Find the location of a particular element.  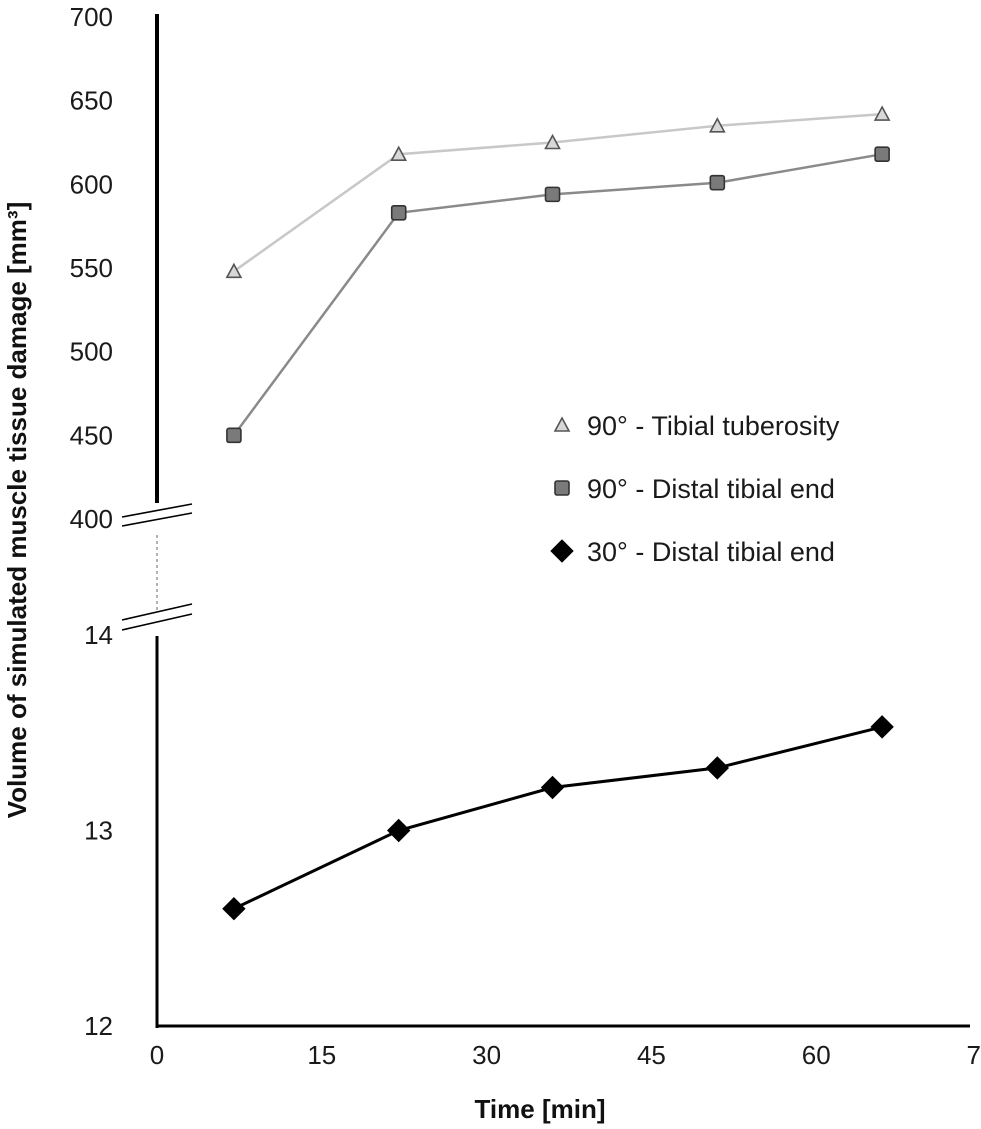

x-axis-title: Time [min] is located at coordinates (540, 1109).